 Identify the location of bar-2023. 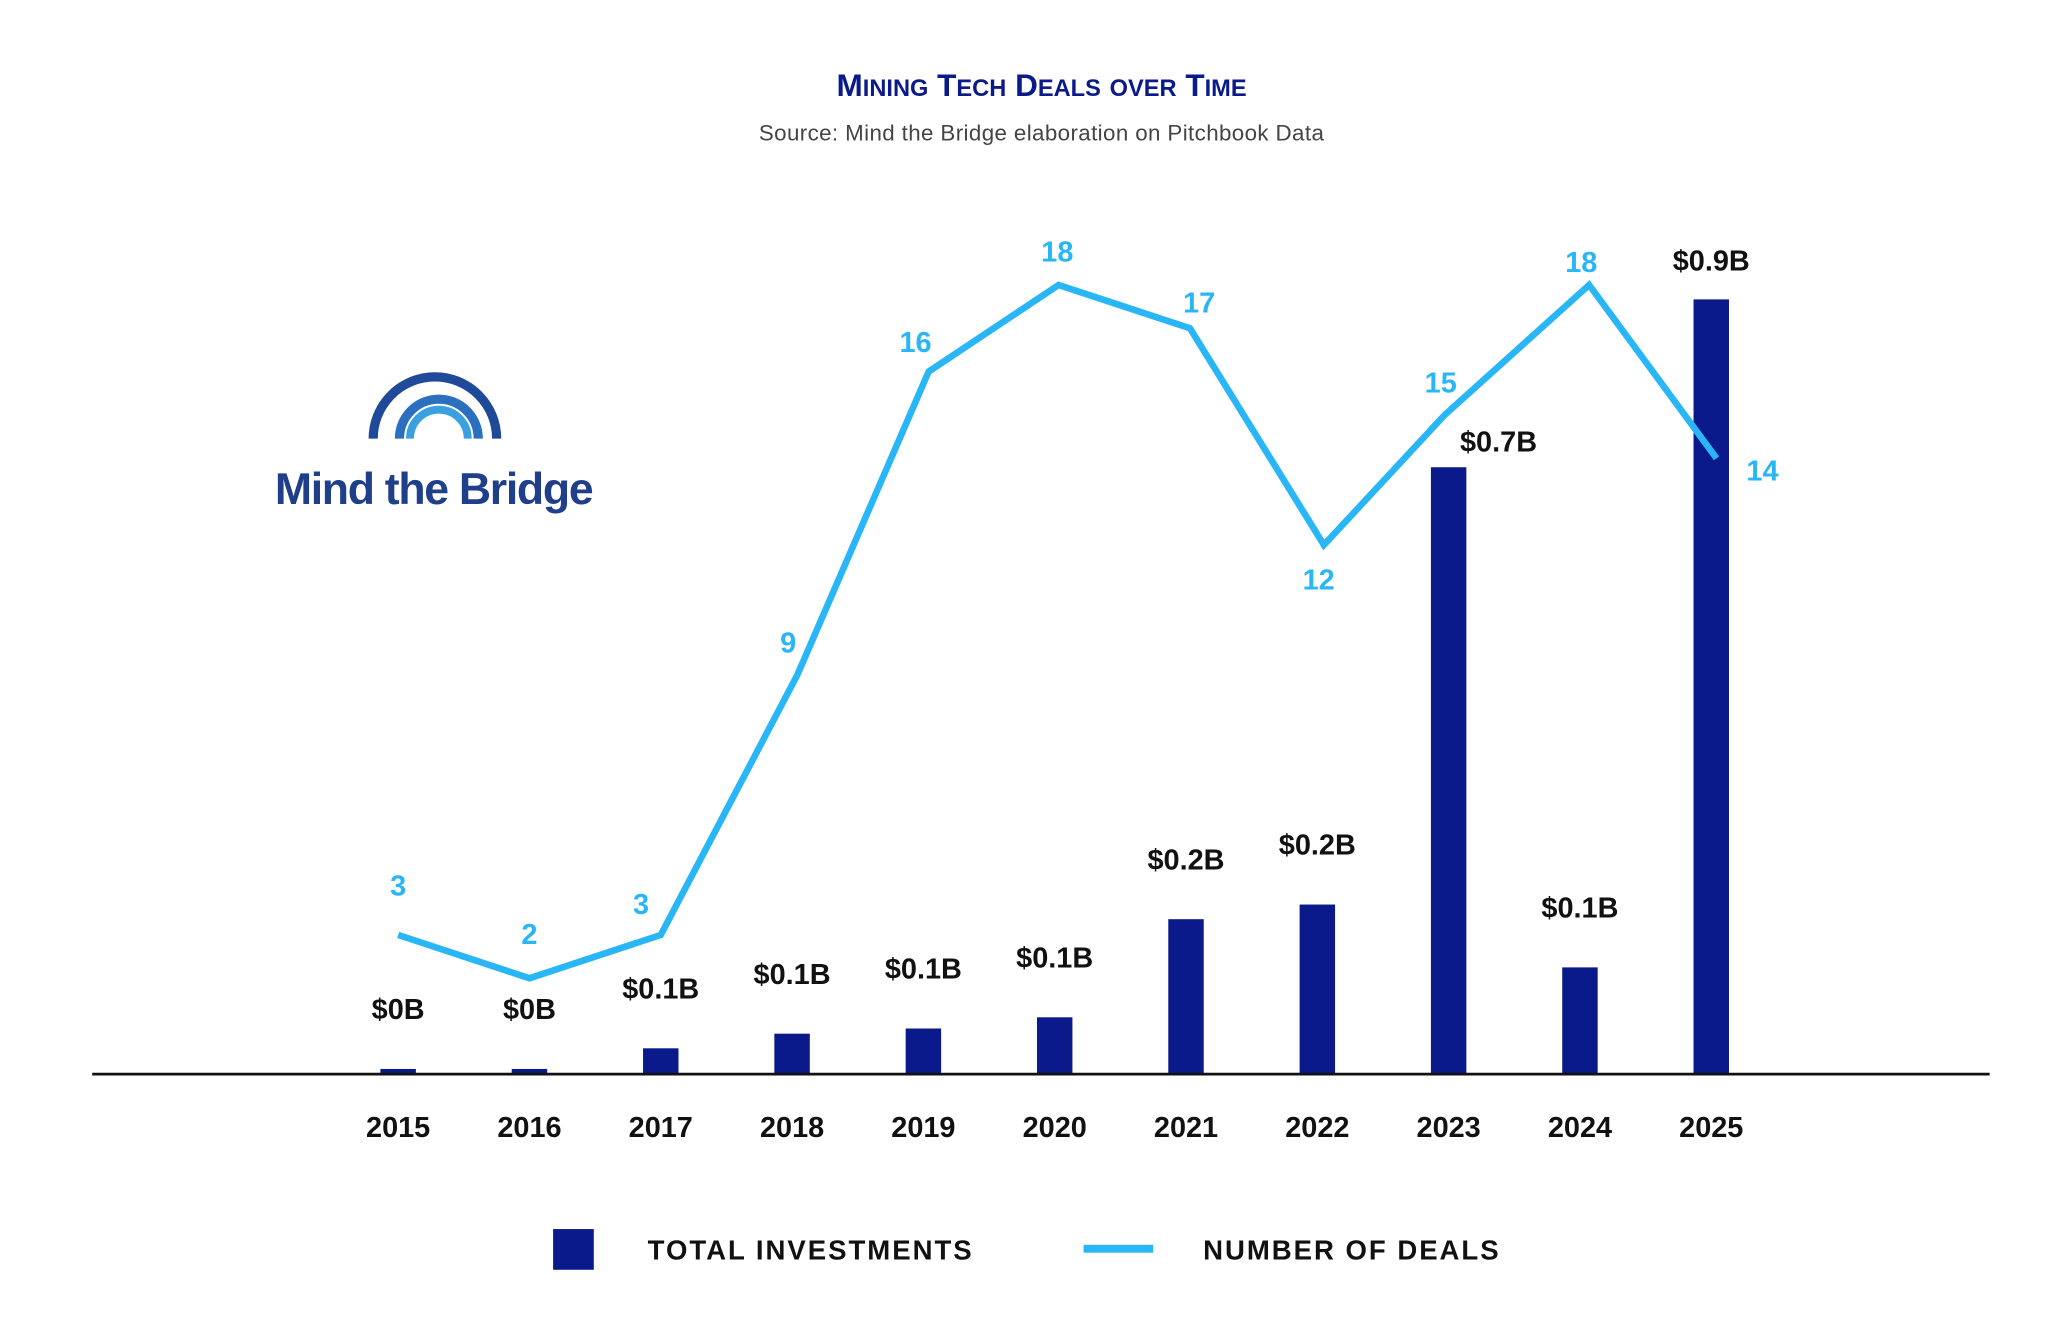
(1448, 771).